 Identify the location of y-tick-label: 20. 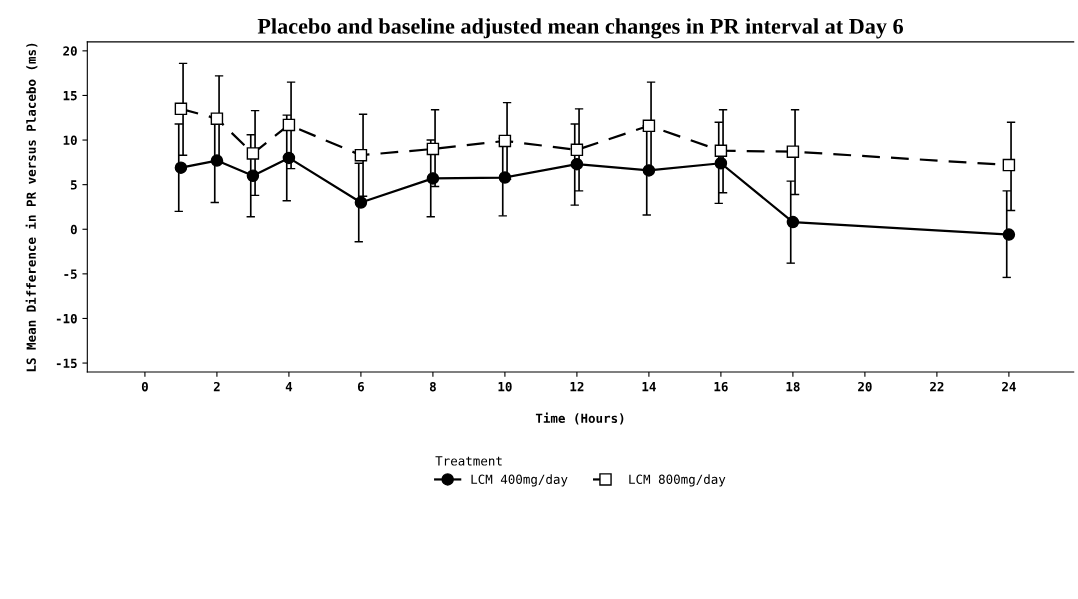
(70, 51).